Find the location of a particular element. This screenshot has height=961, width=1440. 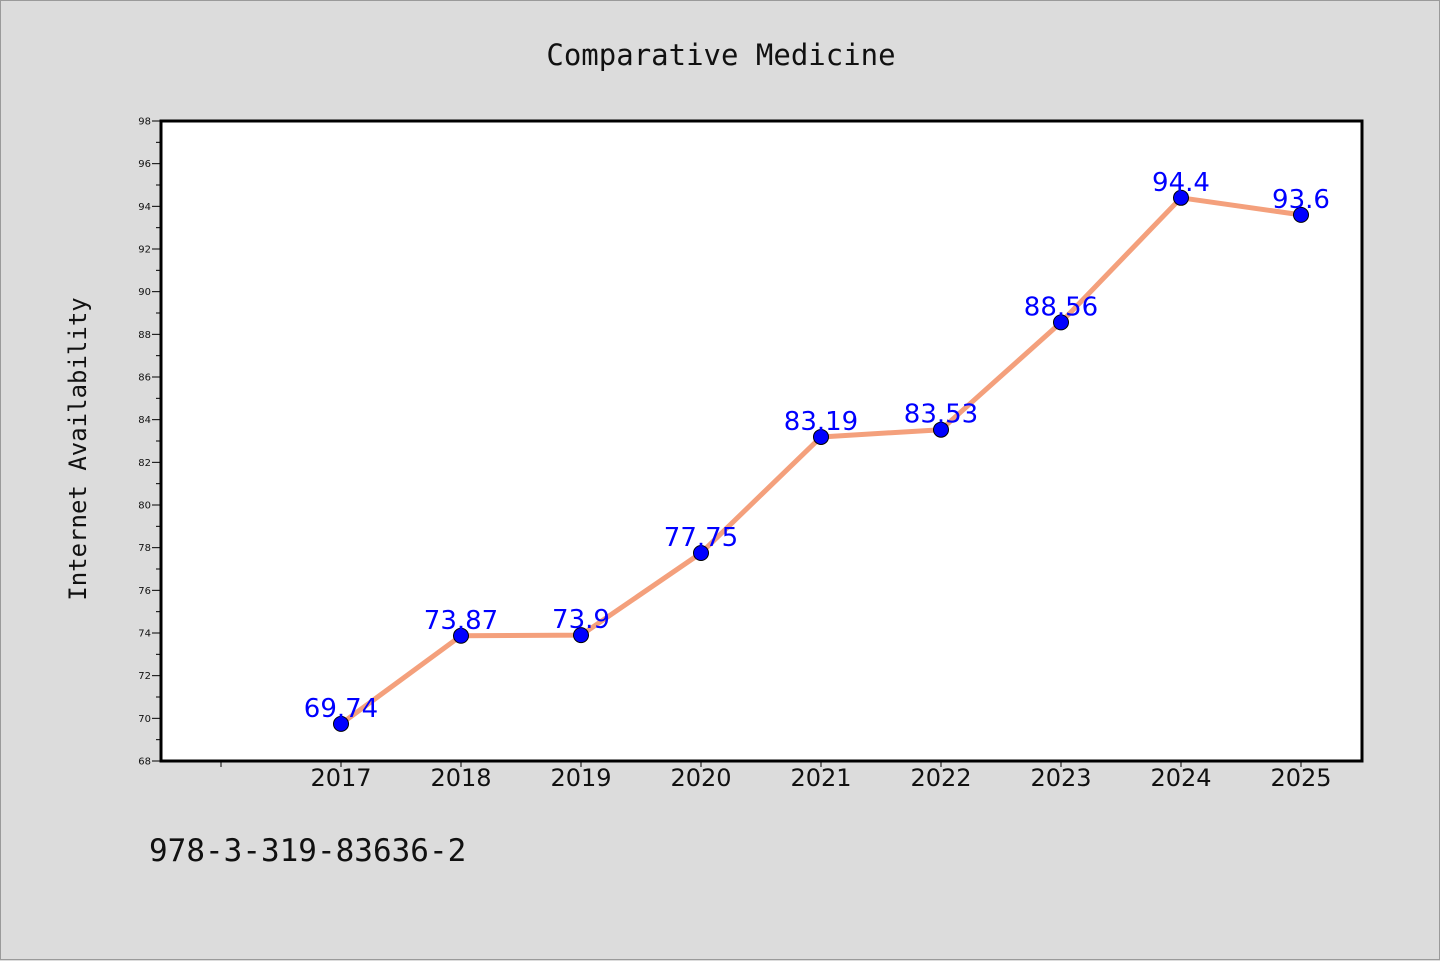

x-tick-label: 2022 is located at coordinates (940, 778).